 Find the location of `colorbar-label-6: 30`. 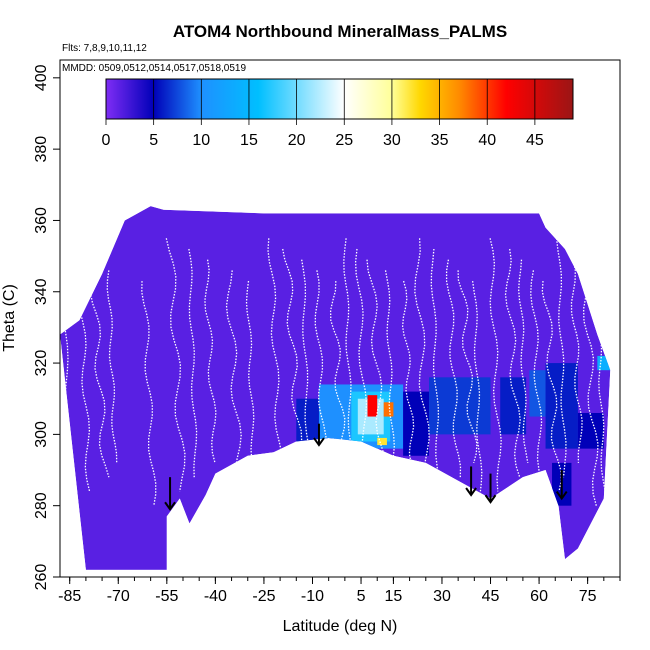

colorbar-label-6: 30 is located at coordinates (392, 140).